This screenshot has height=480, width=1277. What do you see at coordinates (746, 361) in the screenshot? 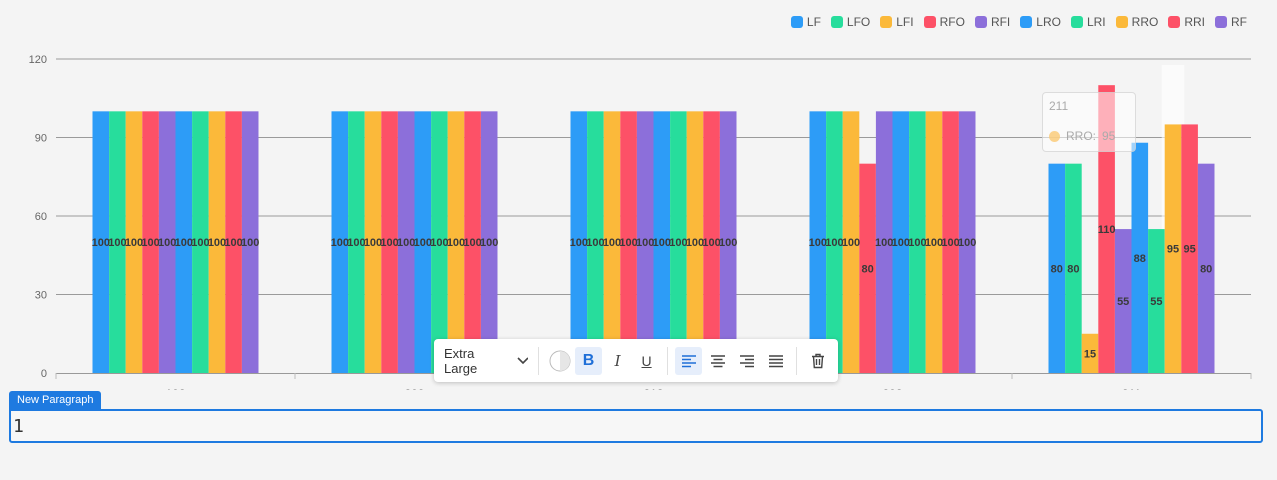
I see `align-right-button` at bounding box center [746, 361].